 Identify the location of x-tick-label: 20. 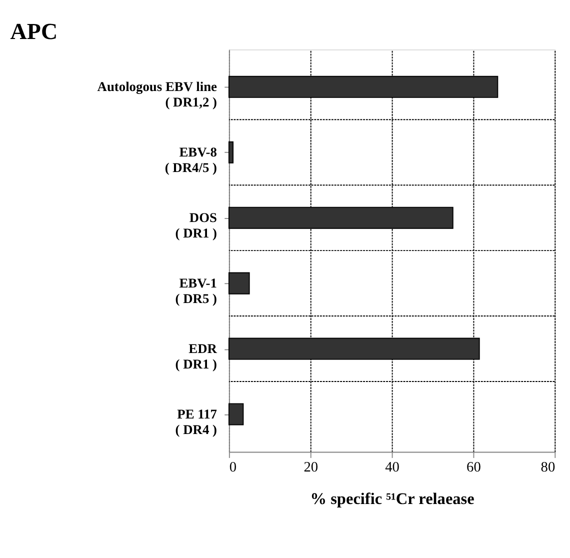
(311, 467).